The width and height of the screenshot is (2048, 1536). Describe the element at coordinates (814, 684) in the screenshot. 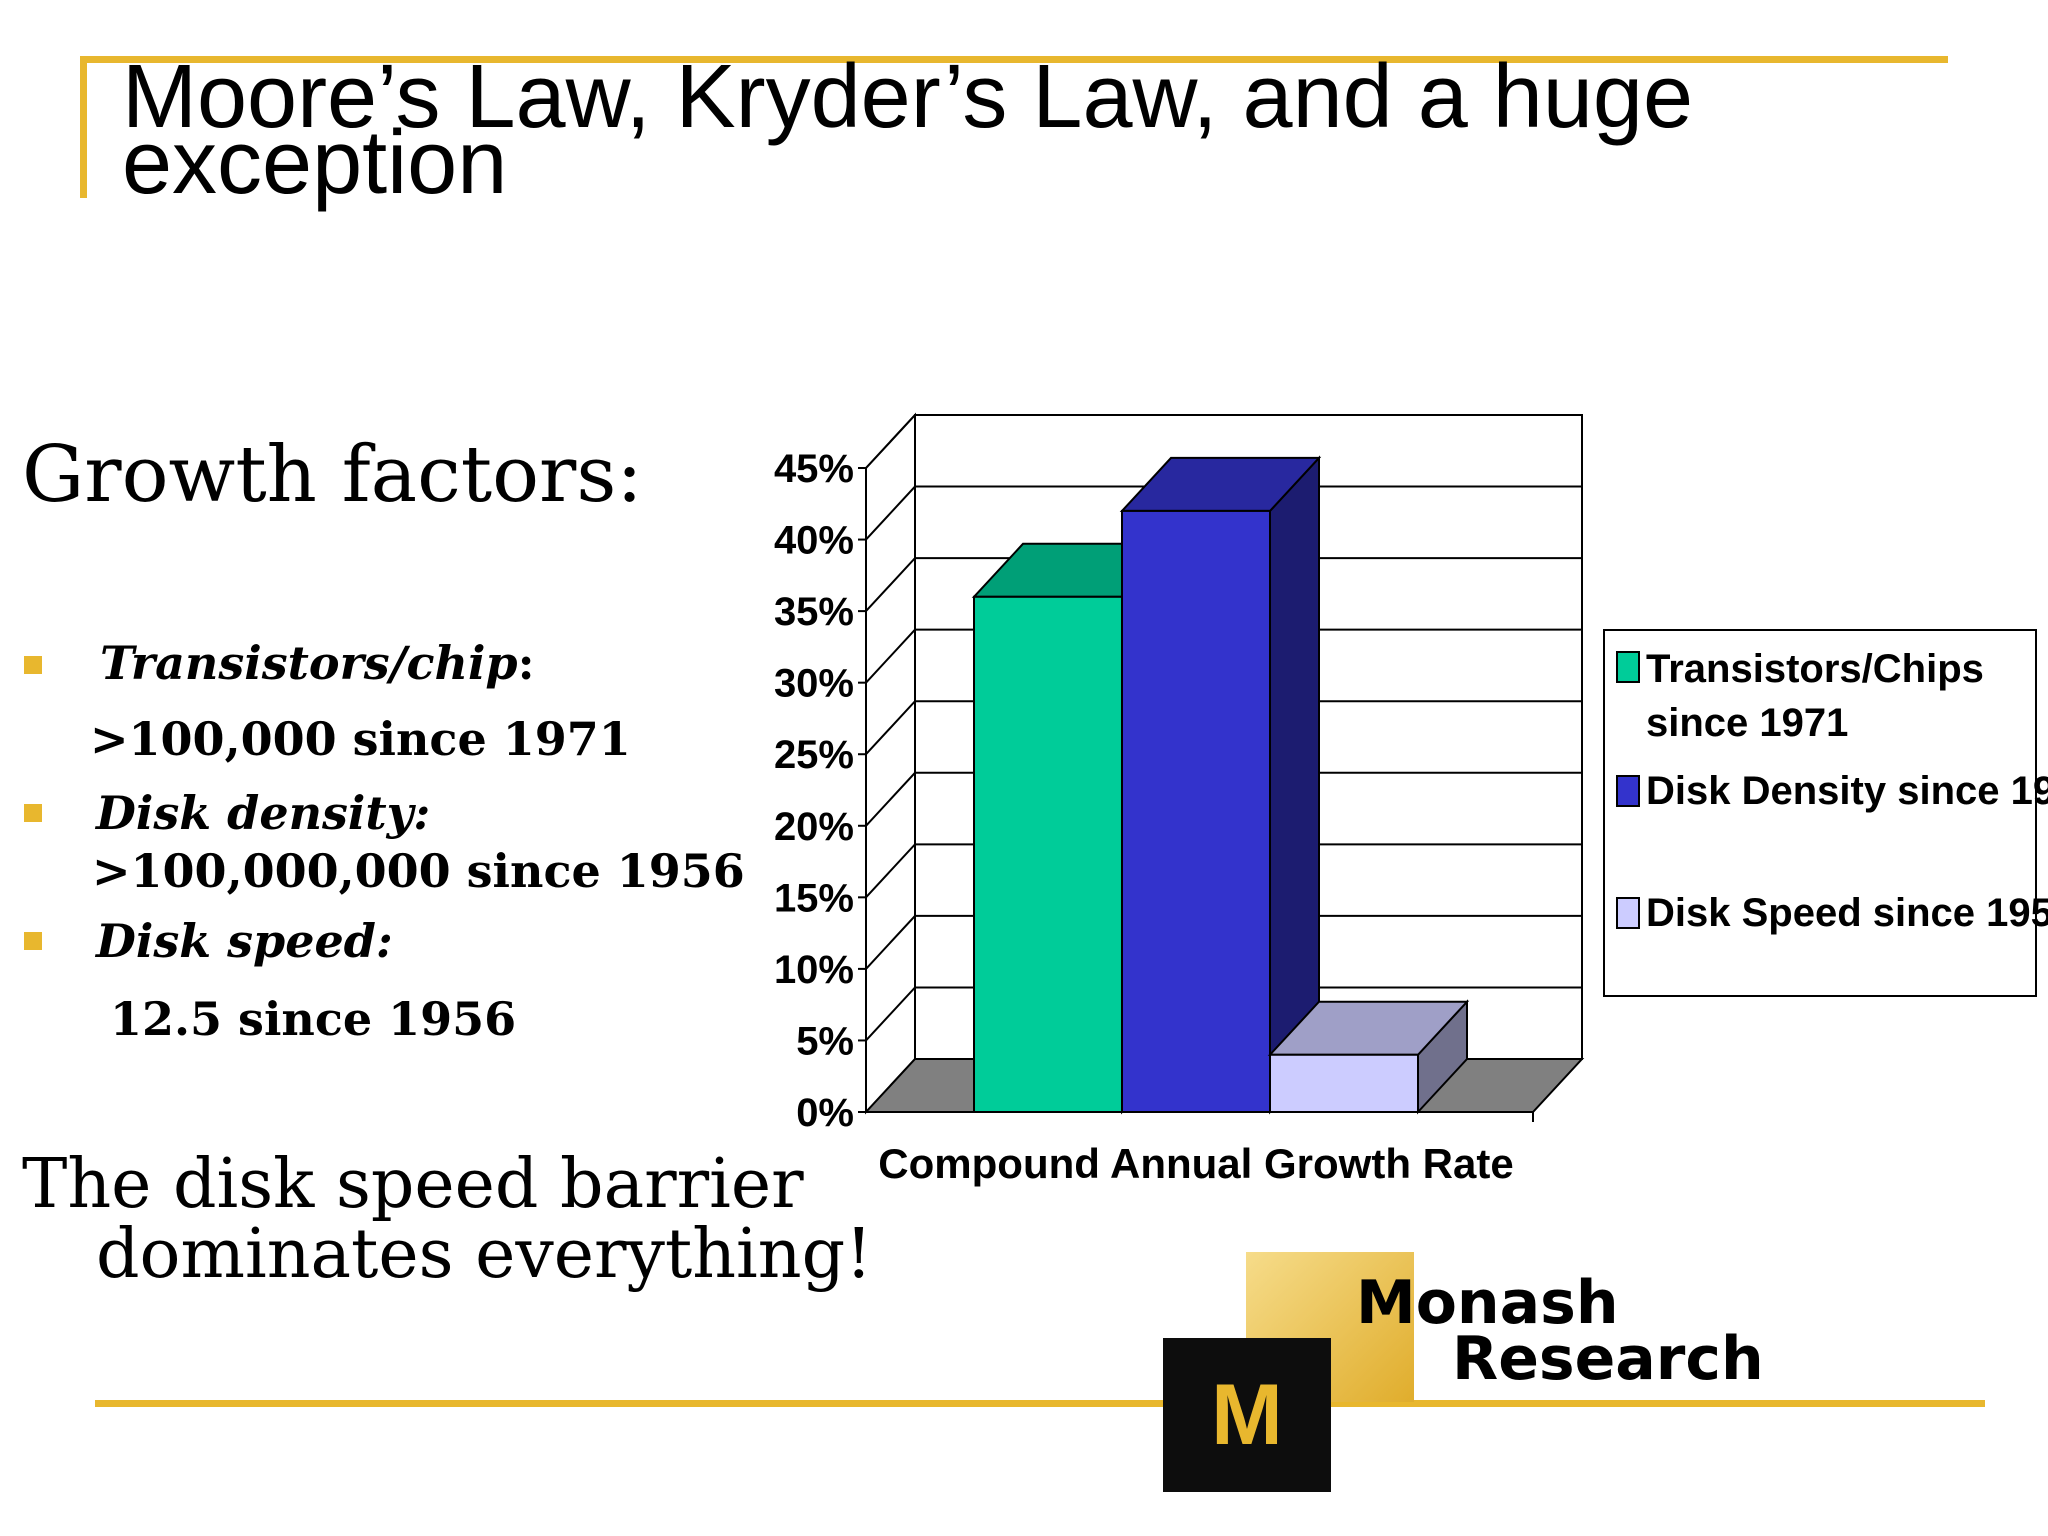

I see `y-tick-label: 30%` at that location.